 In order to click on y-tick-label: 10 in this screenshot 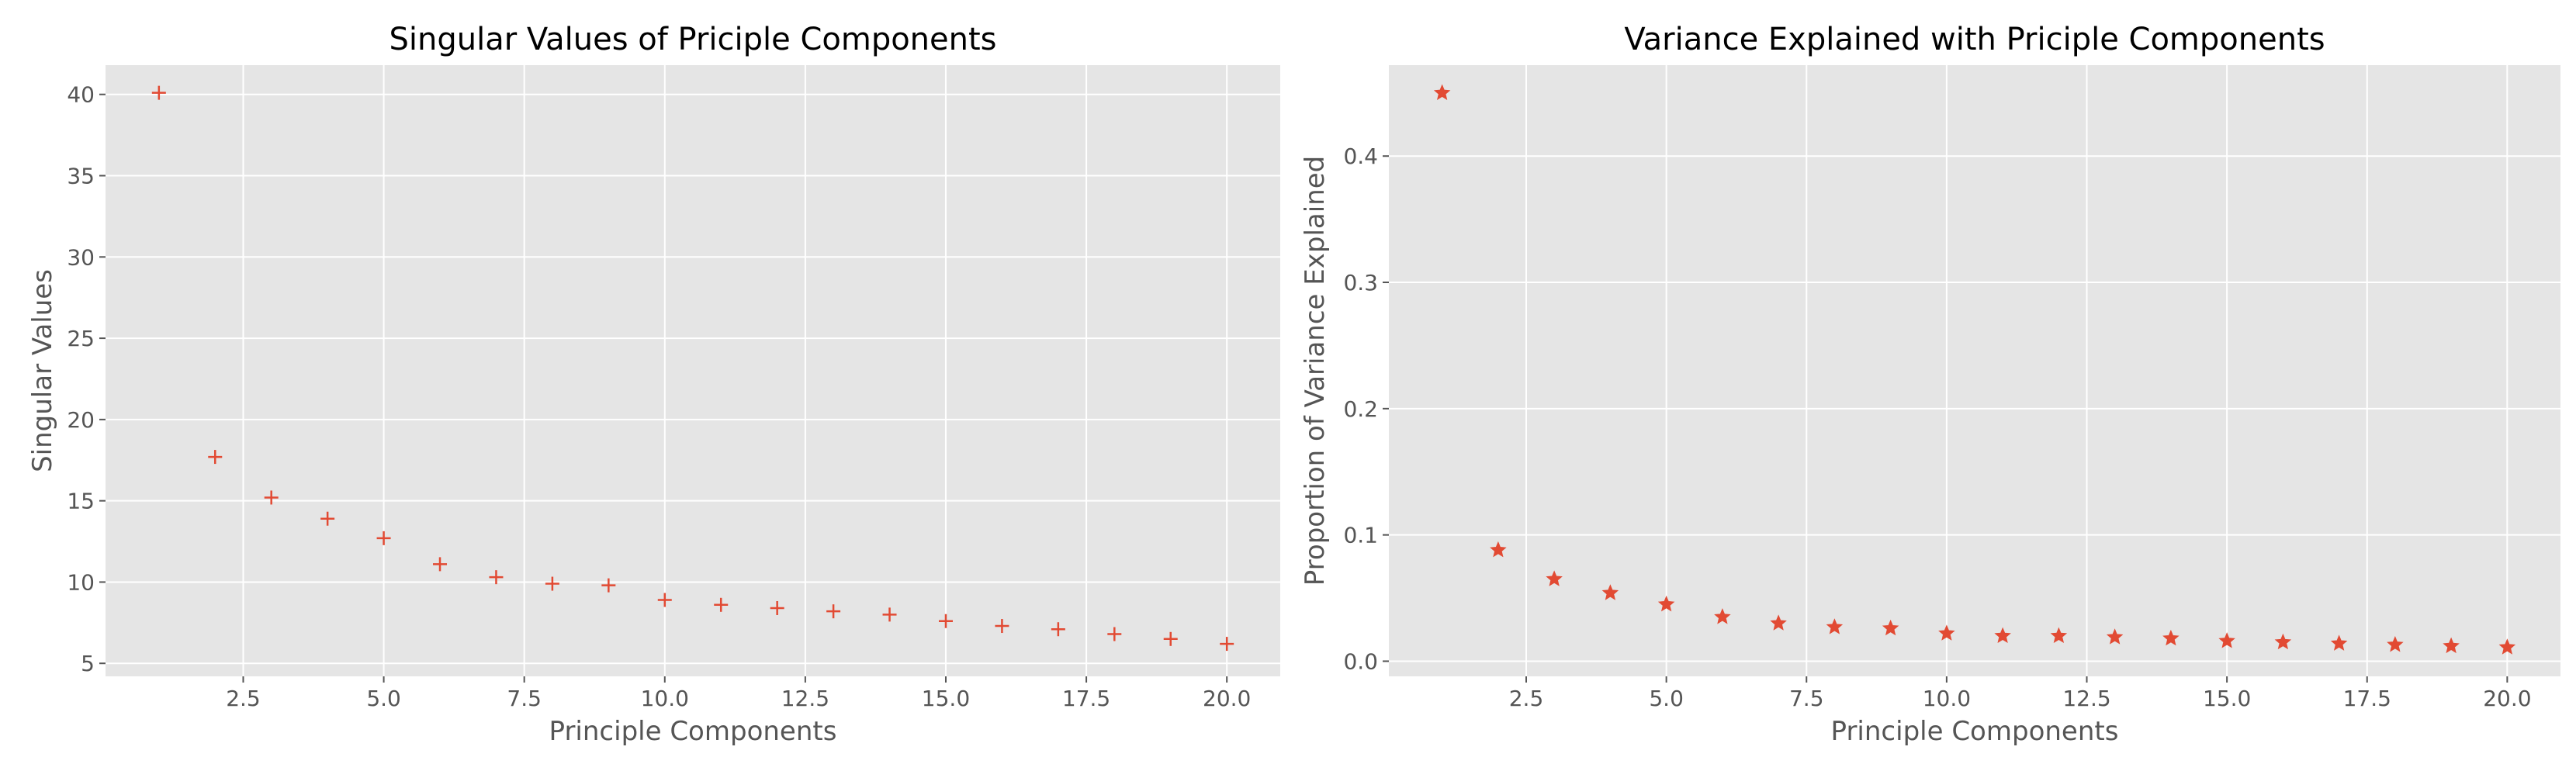, I will do `click(81, 582)`.